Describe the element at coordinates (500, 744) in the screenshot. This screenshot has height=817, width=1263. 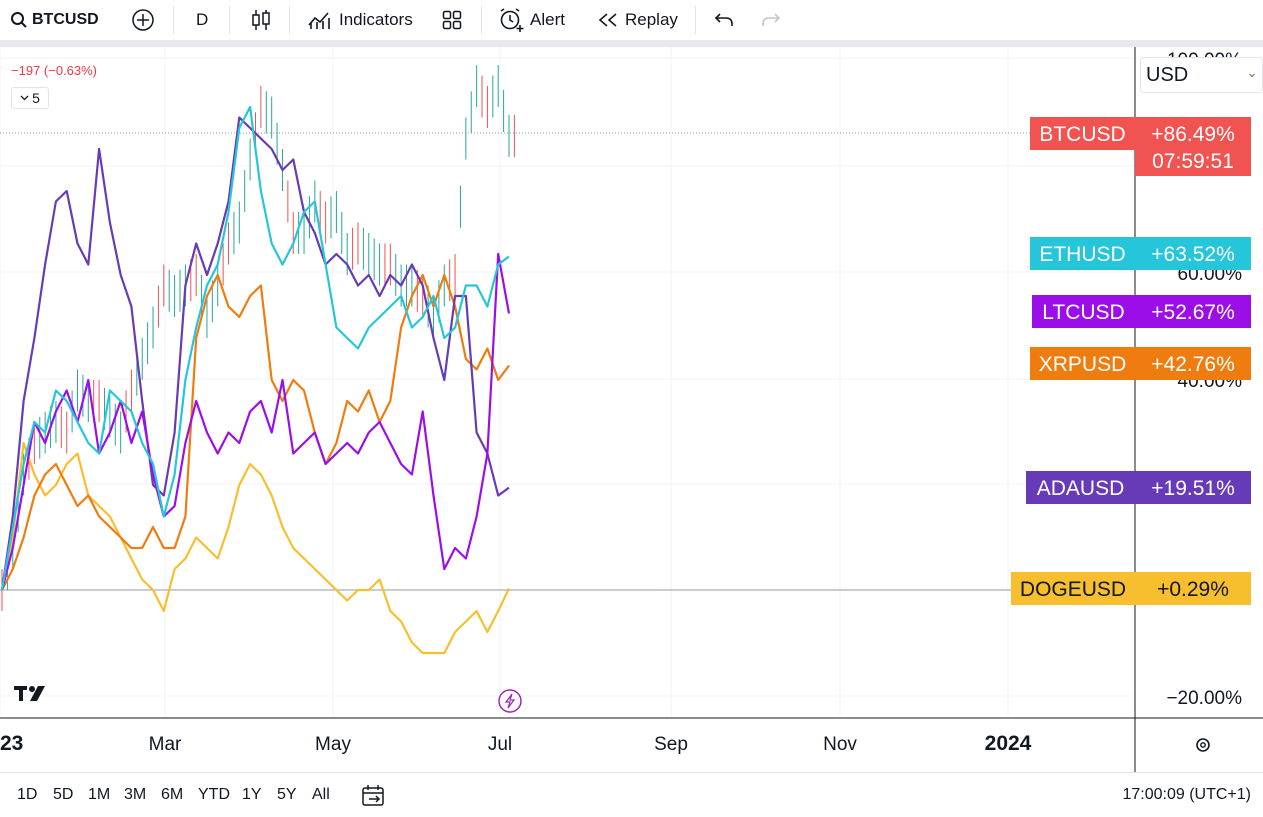
I see `x-tick-label: Jul` at that location.